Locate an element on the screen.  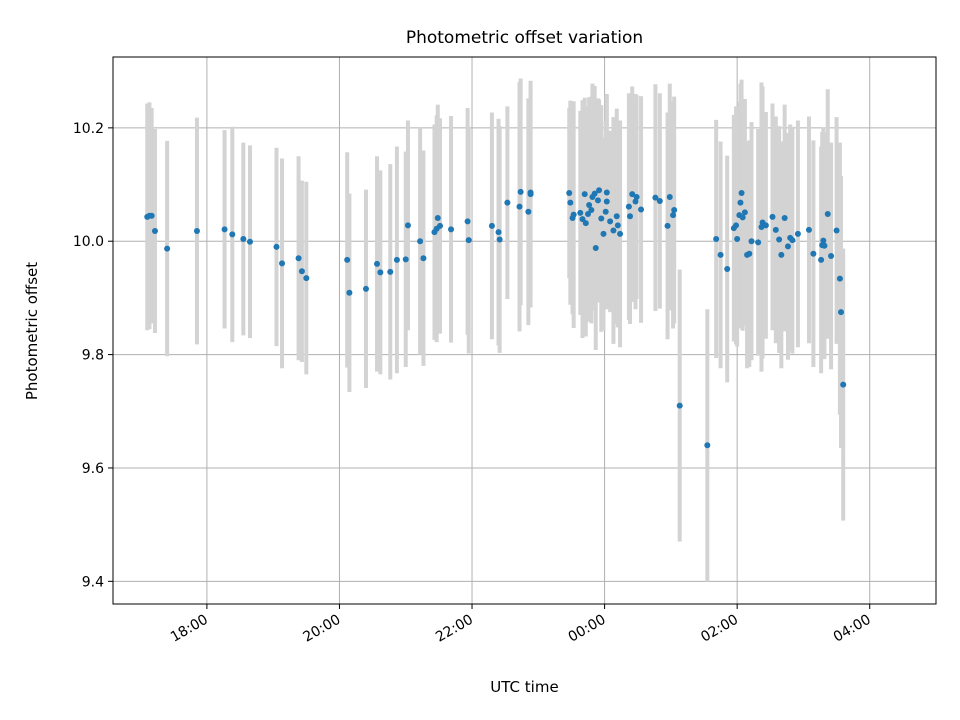
x-tick-label: 00:00 is located at coordinates (587, 629).